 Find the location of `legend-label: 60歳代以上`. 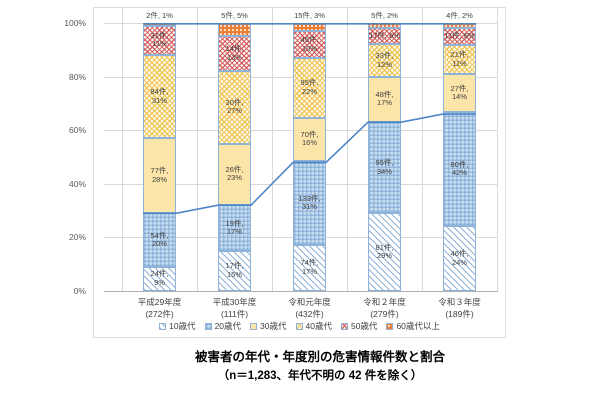

legend-label: 60歳代以上 is located at coordinates (418, 326).